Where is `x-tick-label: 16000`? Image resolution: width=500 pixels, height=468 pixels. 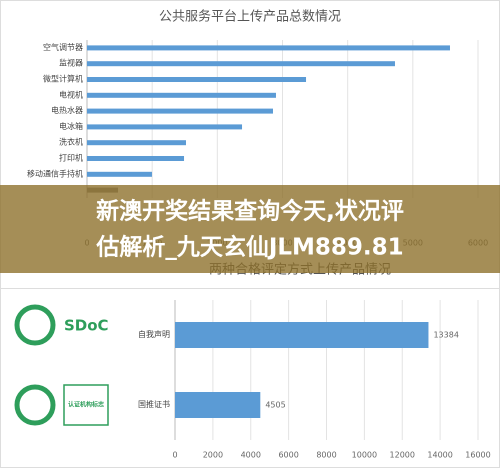
x-tick-label: 16000 is located at coordinates (477, 455).